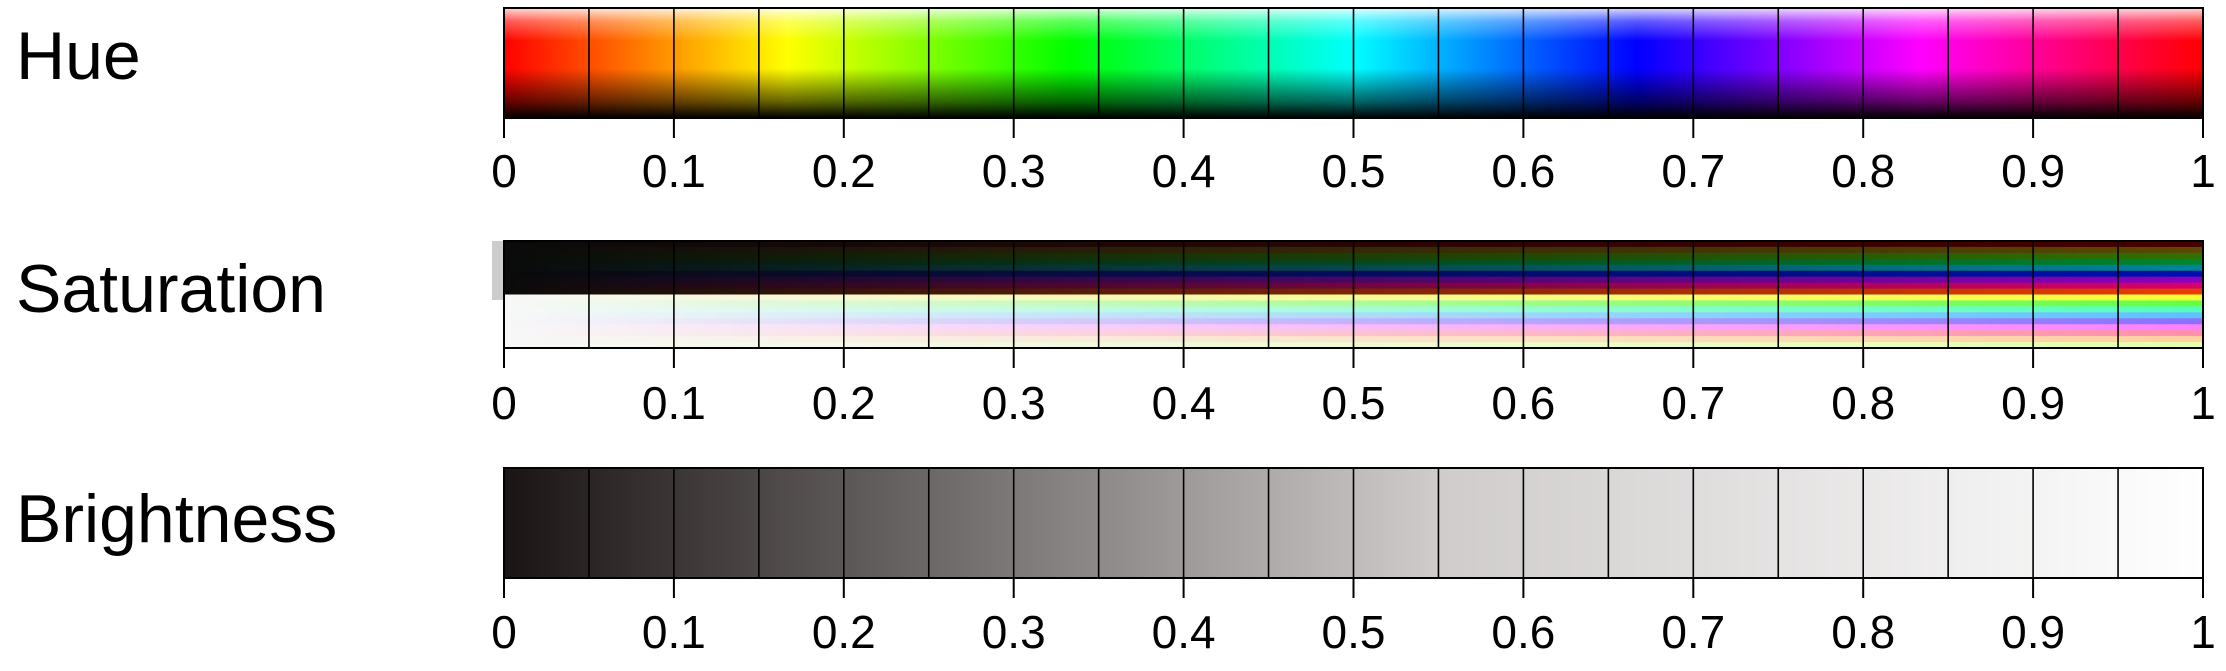  Describe the element at coordinates (1348, 294) in the screenshot. I see `saturation-gradient-bar` at that location.